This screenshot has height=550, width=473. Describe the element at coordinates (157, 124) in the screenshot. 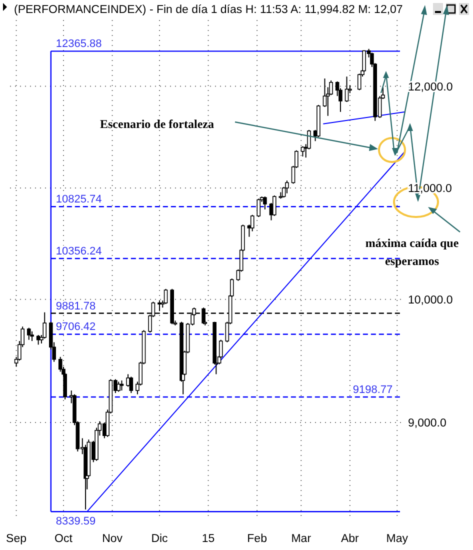

I see `annotation: Escenario de fortaleza` at that location.